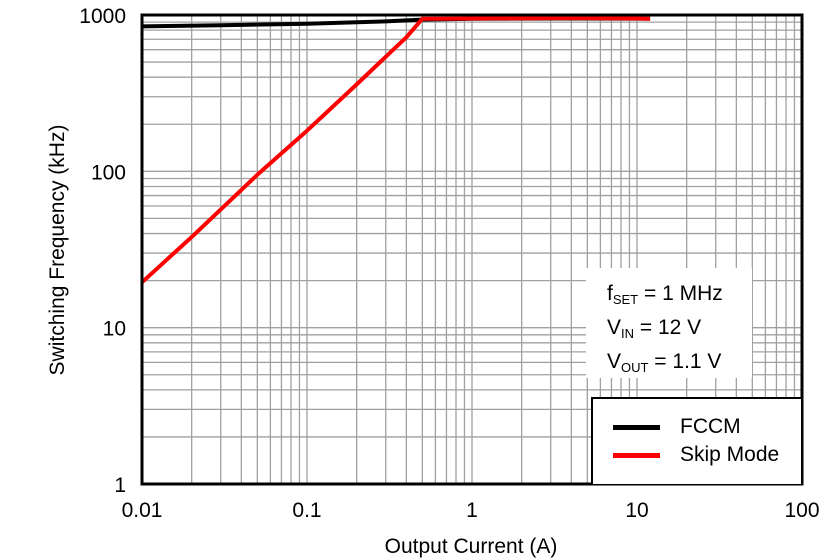  I want to click on x-tick-labels: 0.01 0.1 1 10 100, so click(471, 510).